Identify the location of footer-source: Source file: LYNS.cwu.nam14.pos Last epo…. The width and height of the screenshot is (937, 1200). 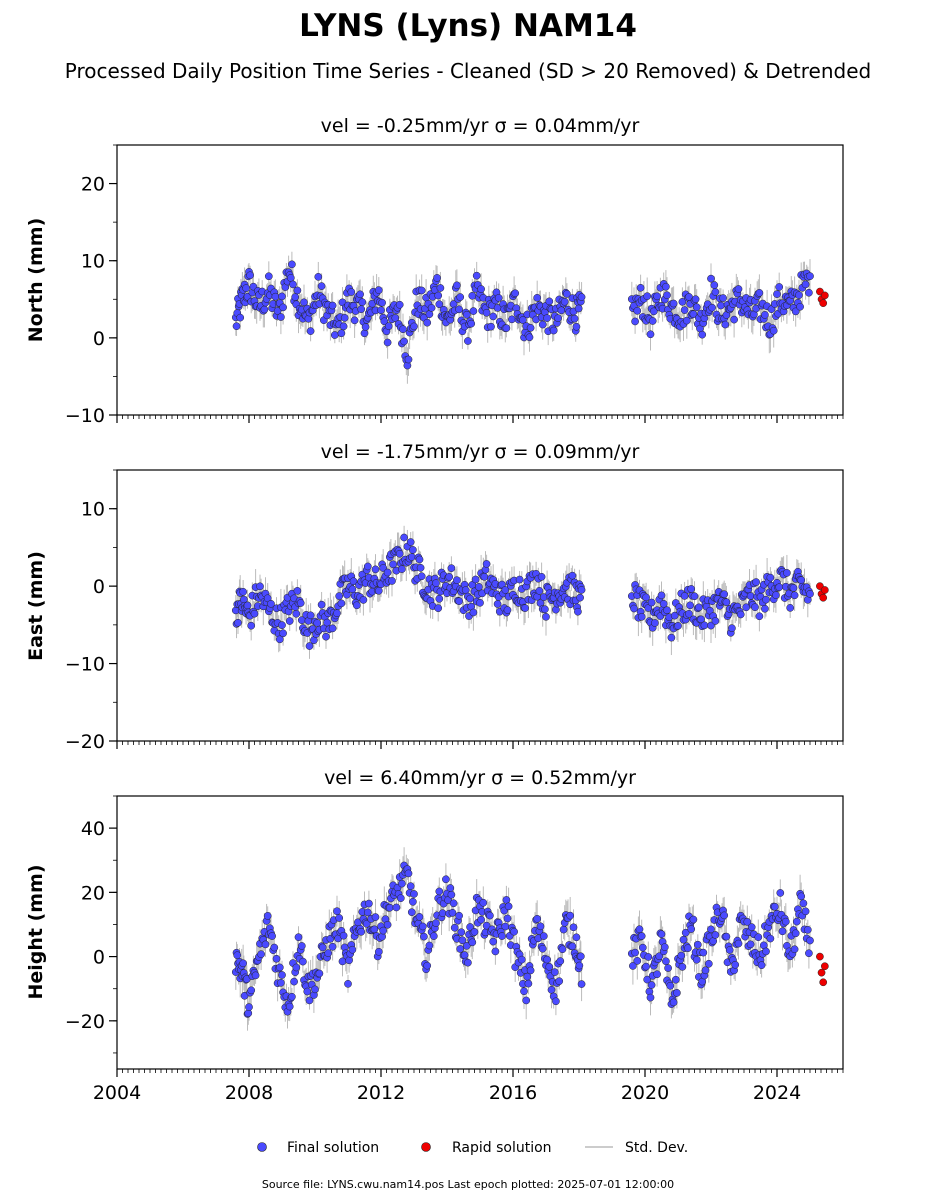
(468, 1184).